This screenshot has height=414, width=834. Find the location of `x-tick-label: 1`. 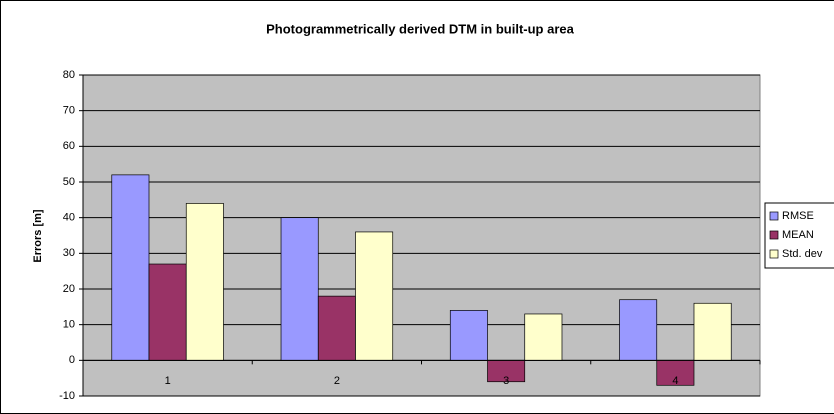

x-tick-label: 1 is located at coordinates (168, 381).